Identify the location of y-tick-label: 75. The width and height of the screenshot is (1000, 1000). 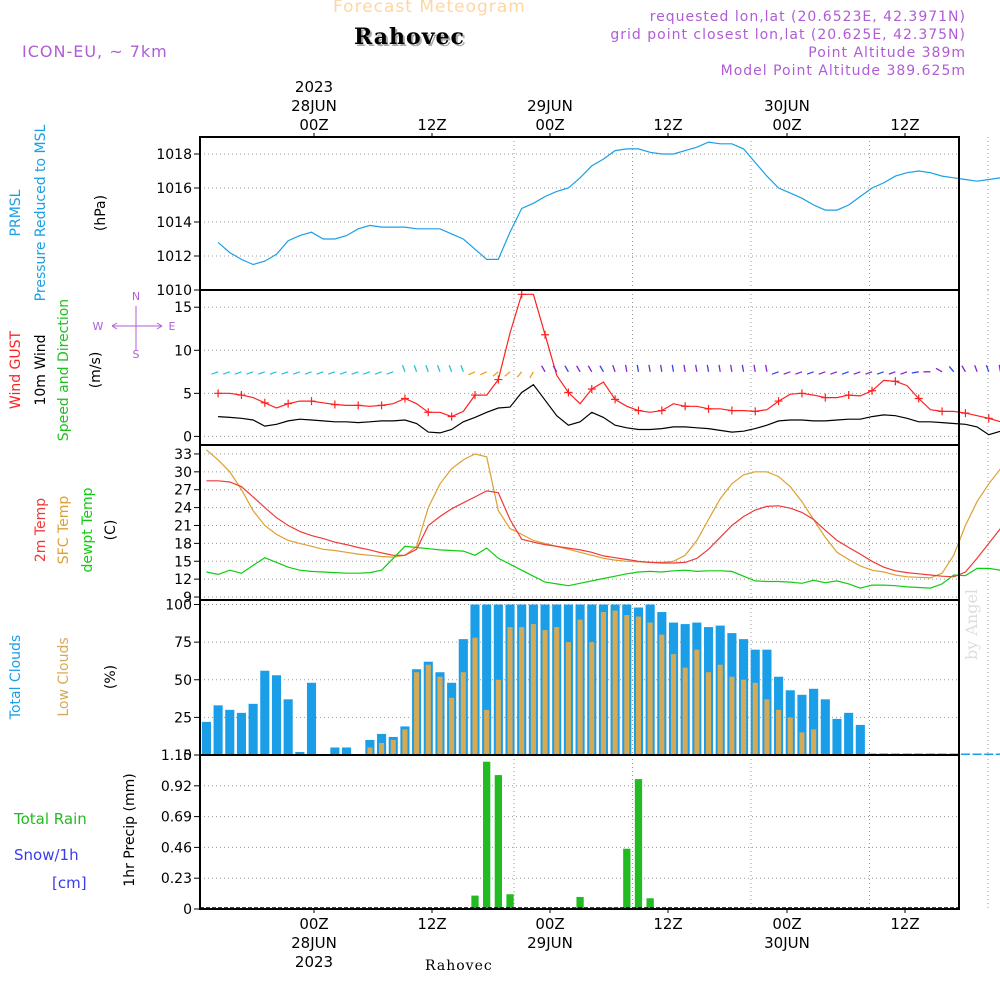
(183, 643).